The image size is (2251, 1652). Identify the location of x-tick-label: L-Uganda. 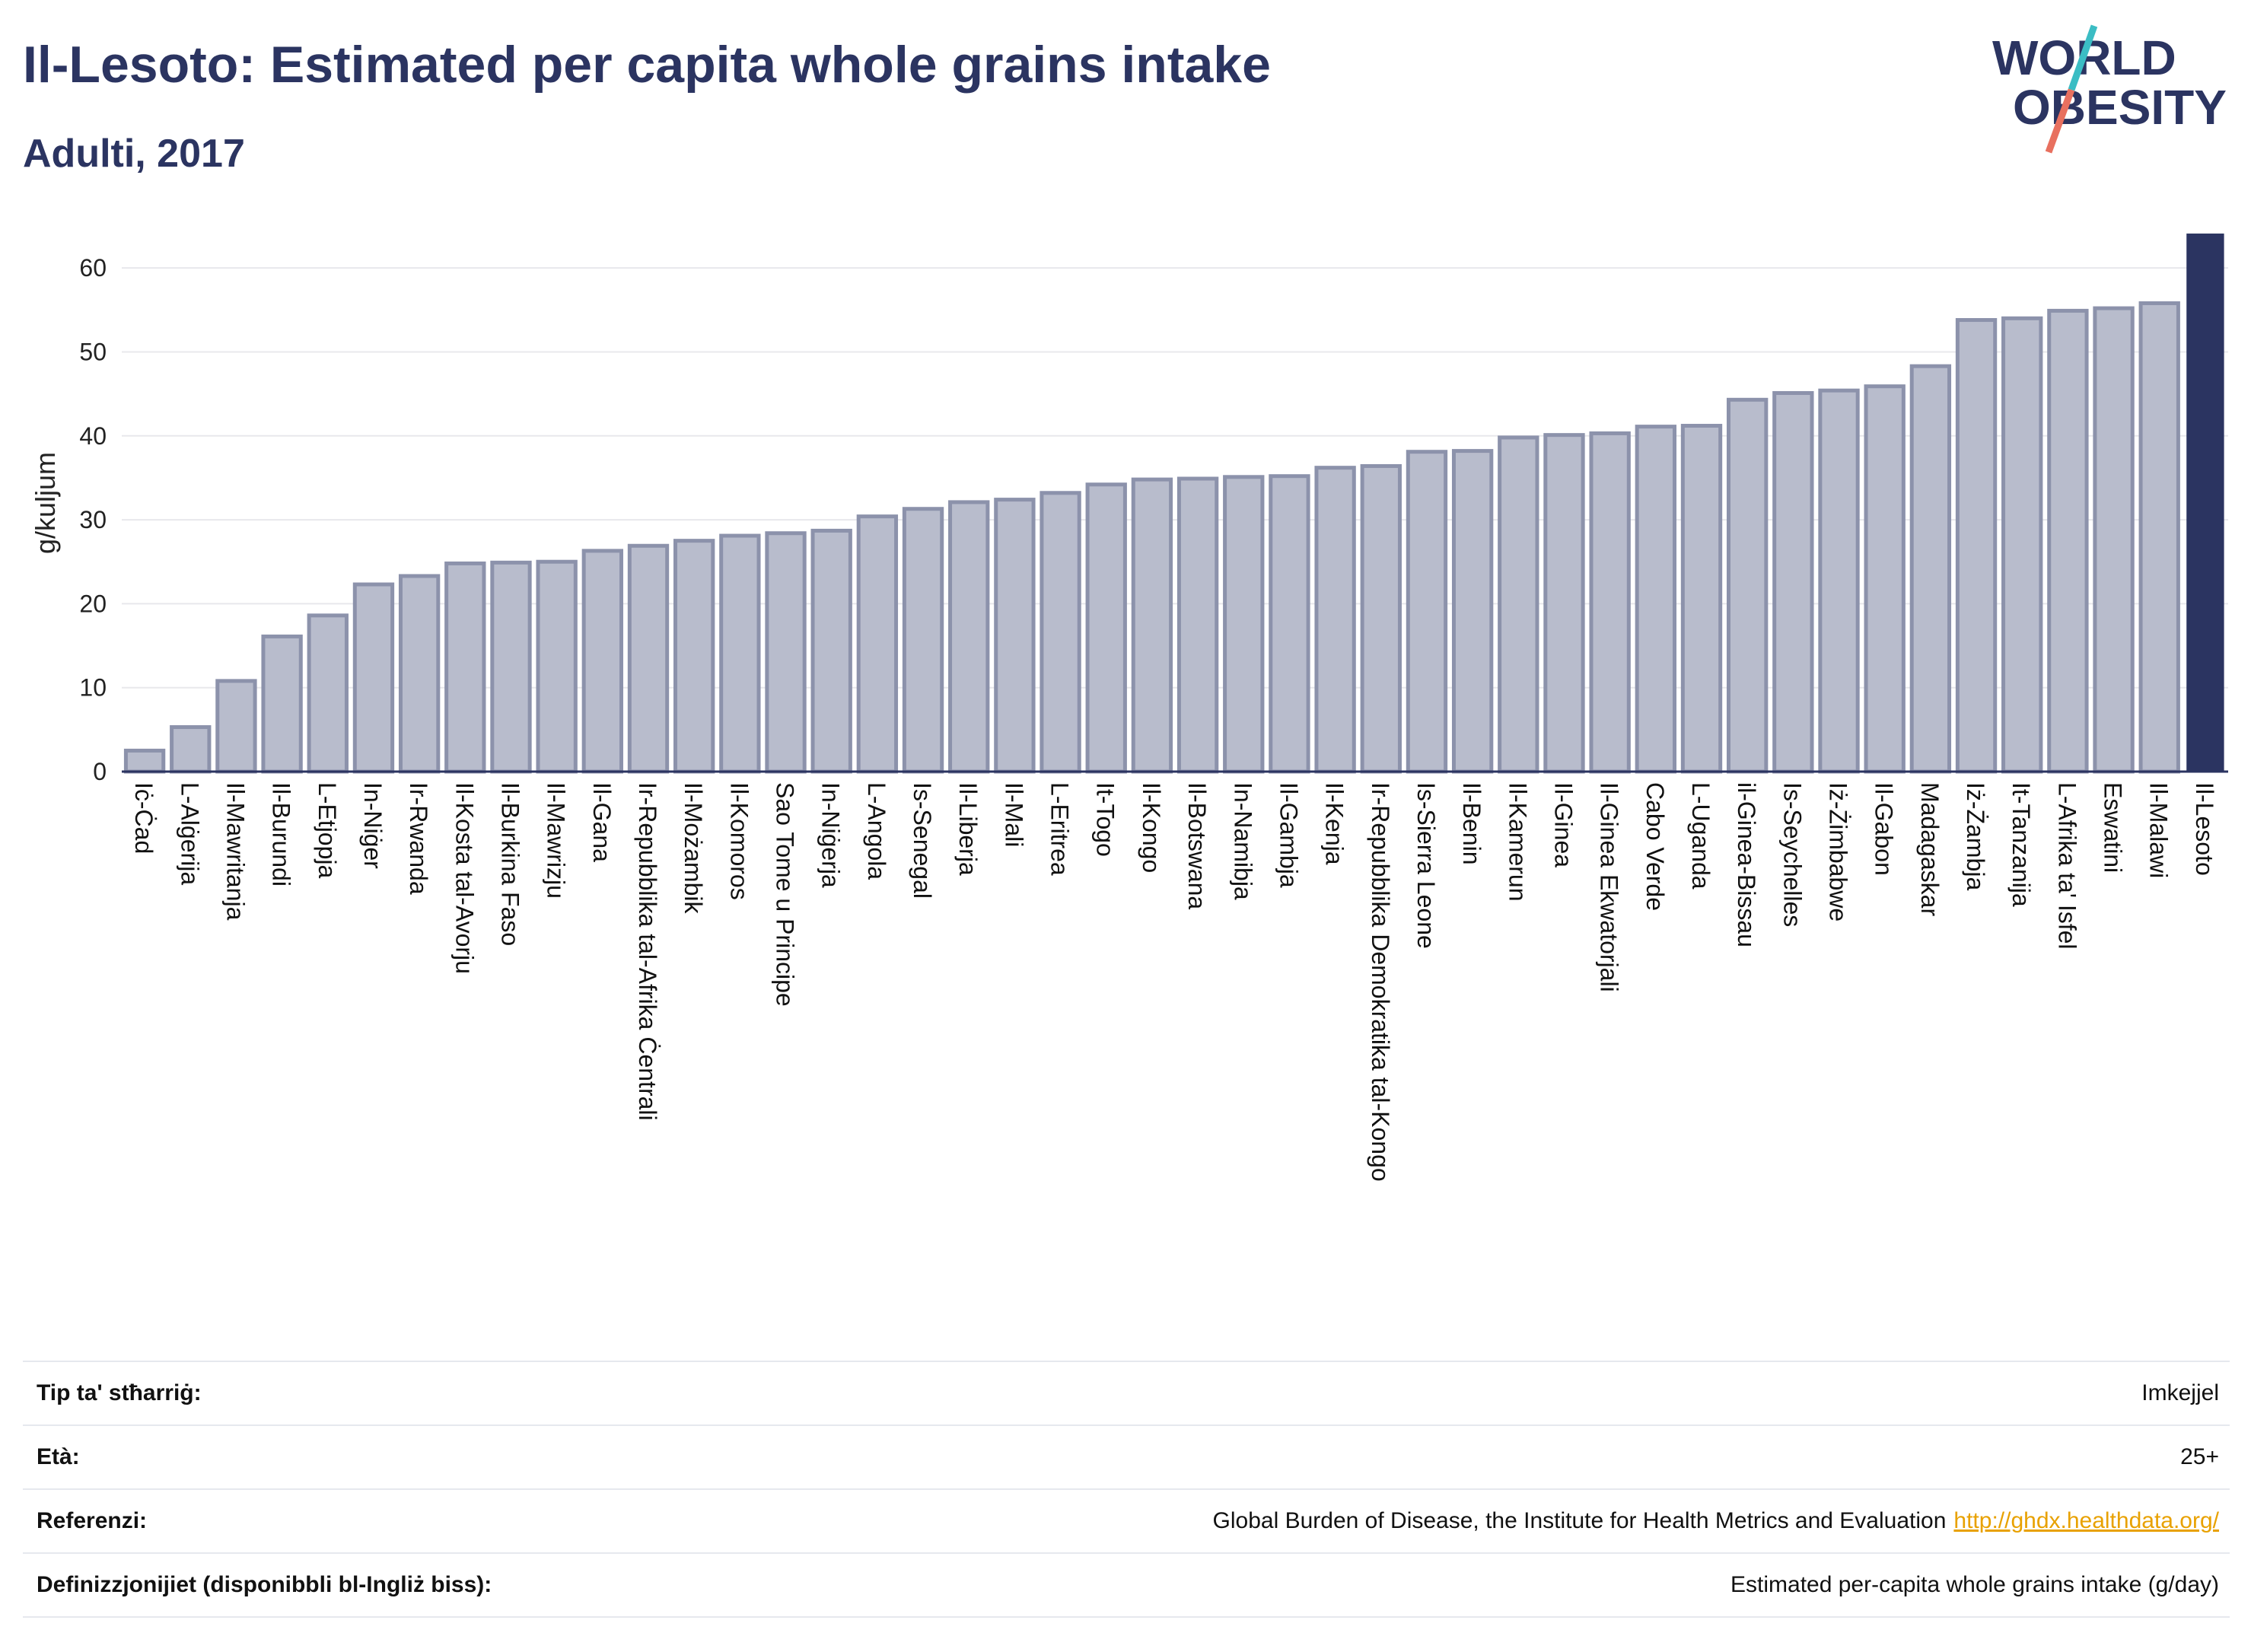
(1701, 836).